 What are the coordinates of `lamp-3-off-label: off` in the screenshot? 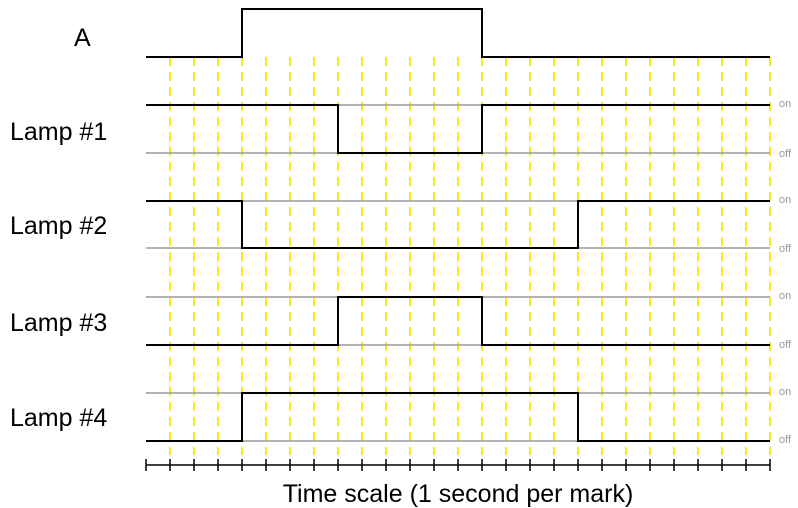 It's located at (785, 345).